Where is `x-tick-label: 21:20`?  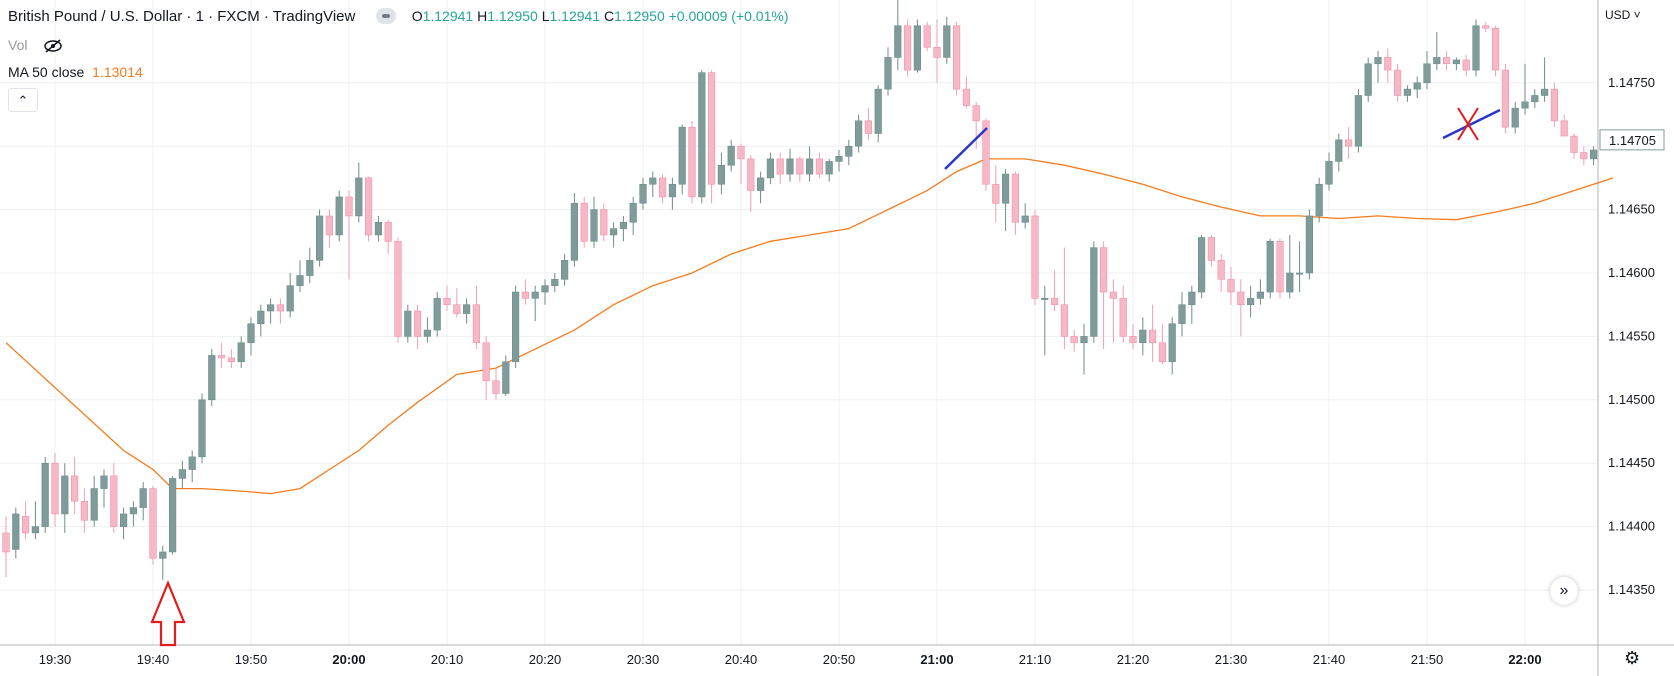
x-tick-label: 21:20 is located at coordinates (1133, 659).